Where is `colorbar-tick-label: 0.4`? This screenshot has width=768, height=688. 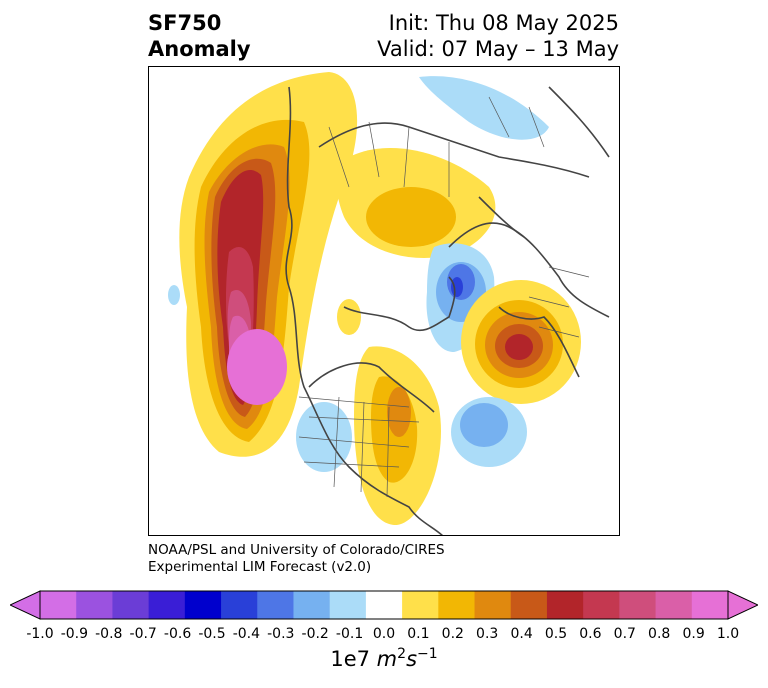 colorbar-tick-label: 0.4 is located at coordinates (521, 634).